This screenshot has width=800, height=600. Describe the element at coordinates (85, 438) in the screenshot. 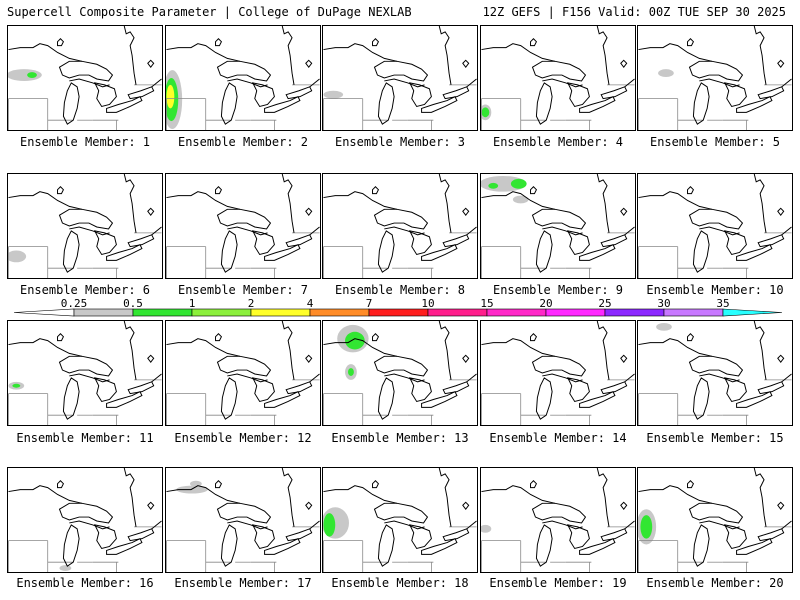

I see `ensemble-member-label: Ensemble Member: 11` at that location.